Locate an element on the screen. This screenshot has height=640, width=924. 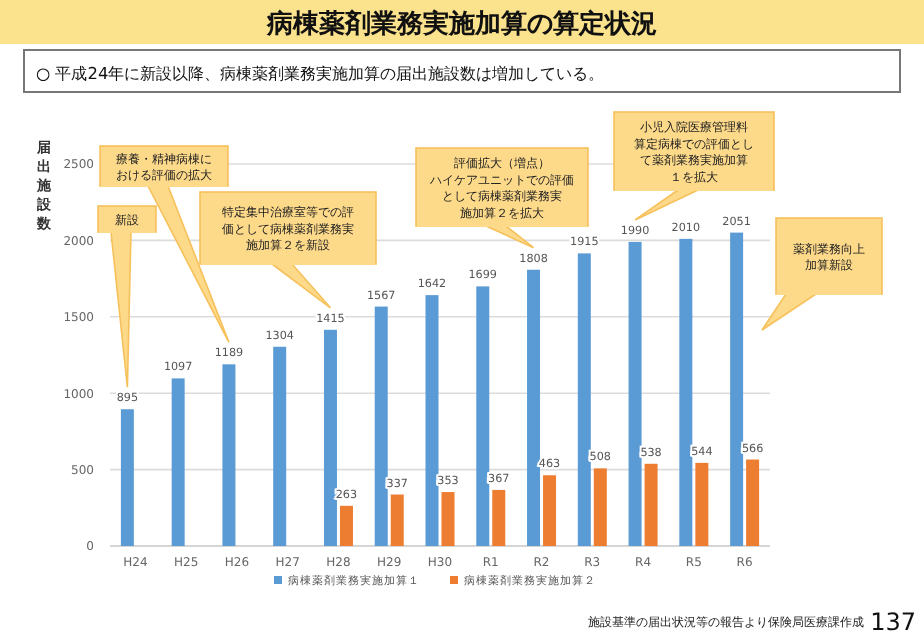
chart-subtitle: ○ 平成24年に新設以降、病棟薬剤業務実施加算の届出施設数は増加している。 is located at coordinates (320, 73).